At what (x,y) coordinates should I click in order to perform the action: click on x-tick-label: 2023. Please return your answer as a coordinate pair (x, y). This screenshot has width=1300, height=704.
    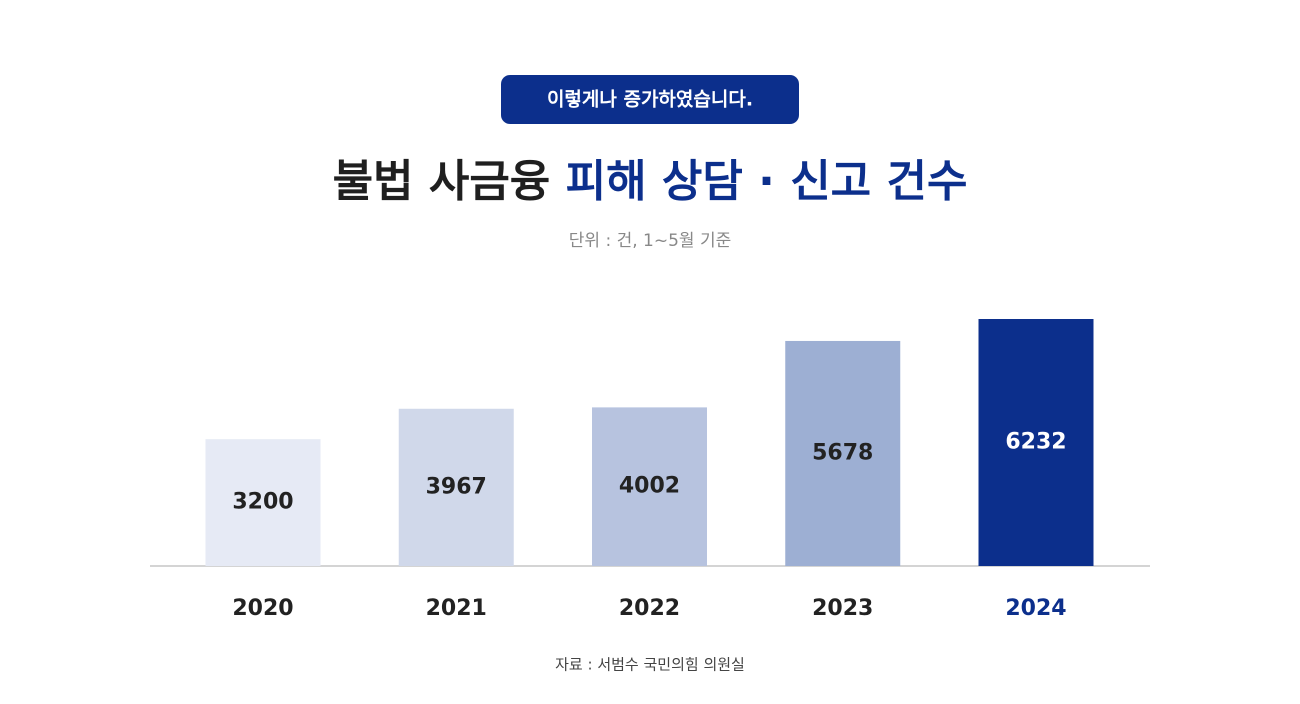
    Looking at the image, I should click on (842, 608).